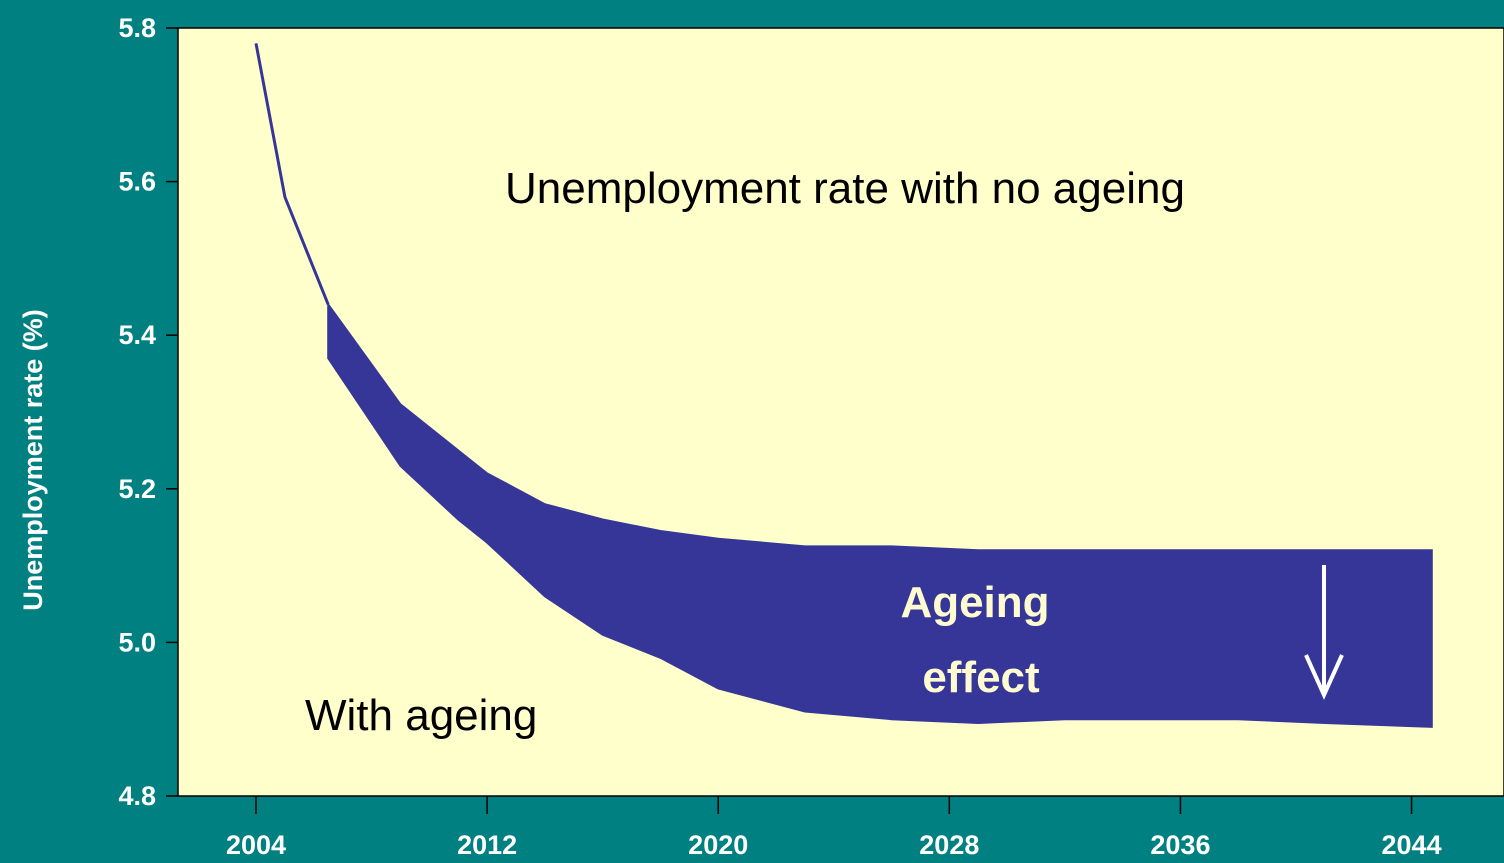 The width and height of the screenshot is (1504, 863). What do you see at coordinates (137, 182) in the screenshot?
I see `y-tick-label: 5.6` at bounding box center [137, 182].